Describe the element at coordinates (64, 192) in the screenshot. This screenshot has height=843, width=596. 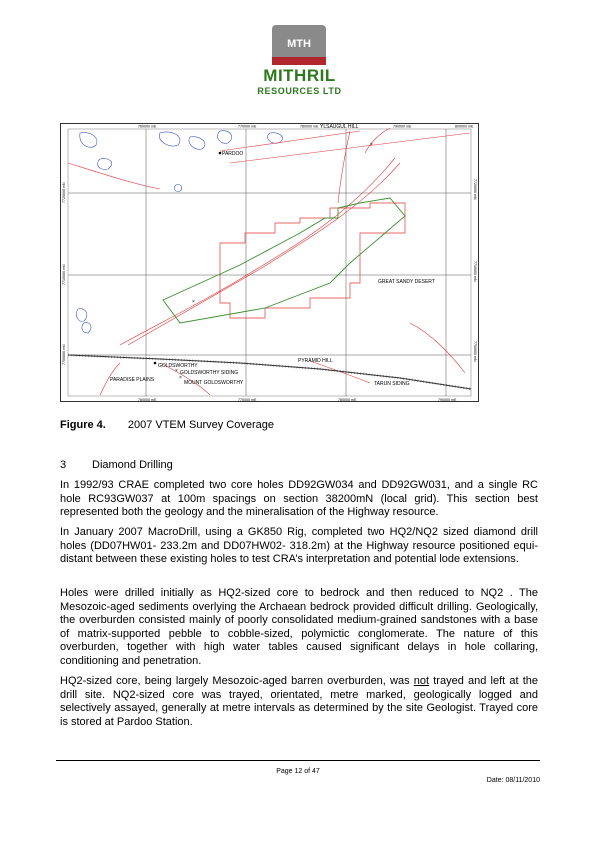
I see `left-tick: 7720000 mN` at that location.